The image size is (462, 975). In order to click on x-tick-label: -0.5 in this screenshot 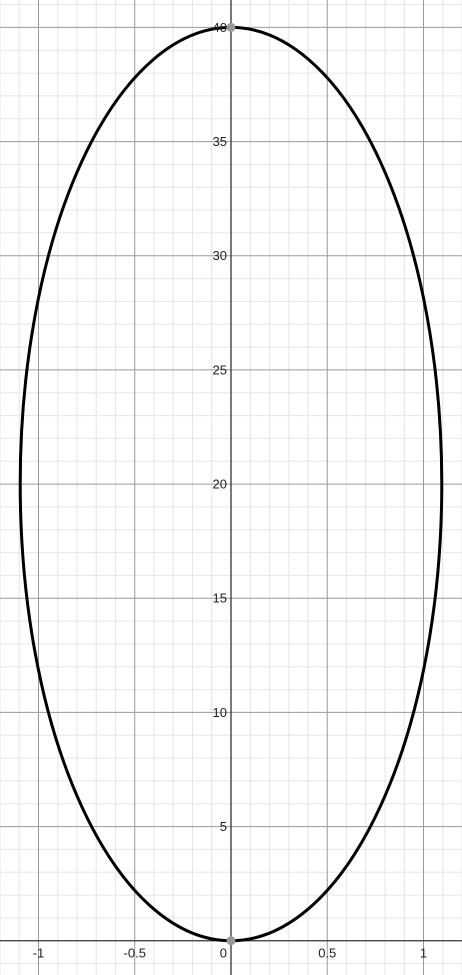, I will do `click(135, 953)`.